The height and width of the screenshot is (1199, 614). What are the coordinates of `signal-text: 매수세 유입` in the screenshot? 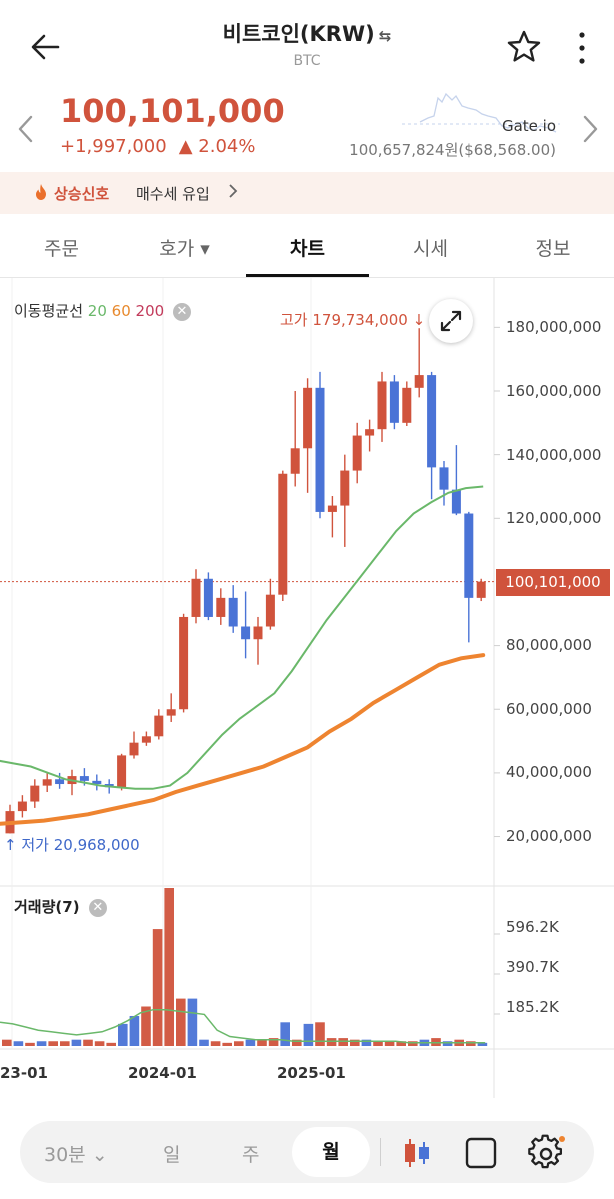 It's located at (173, 194).